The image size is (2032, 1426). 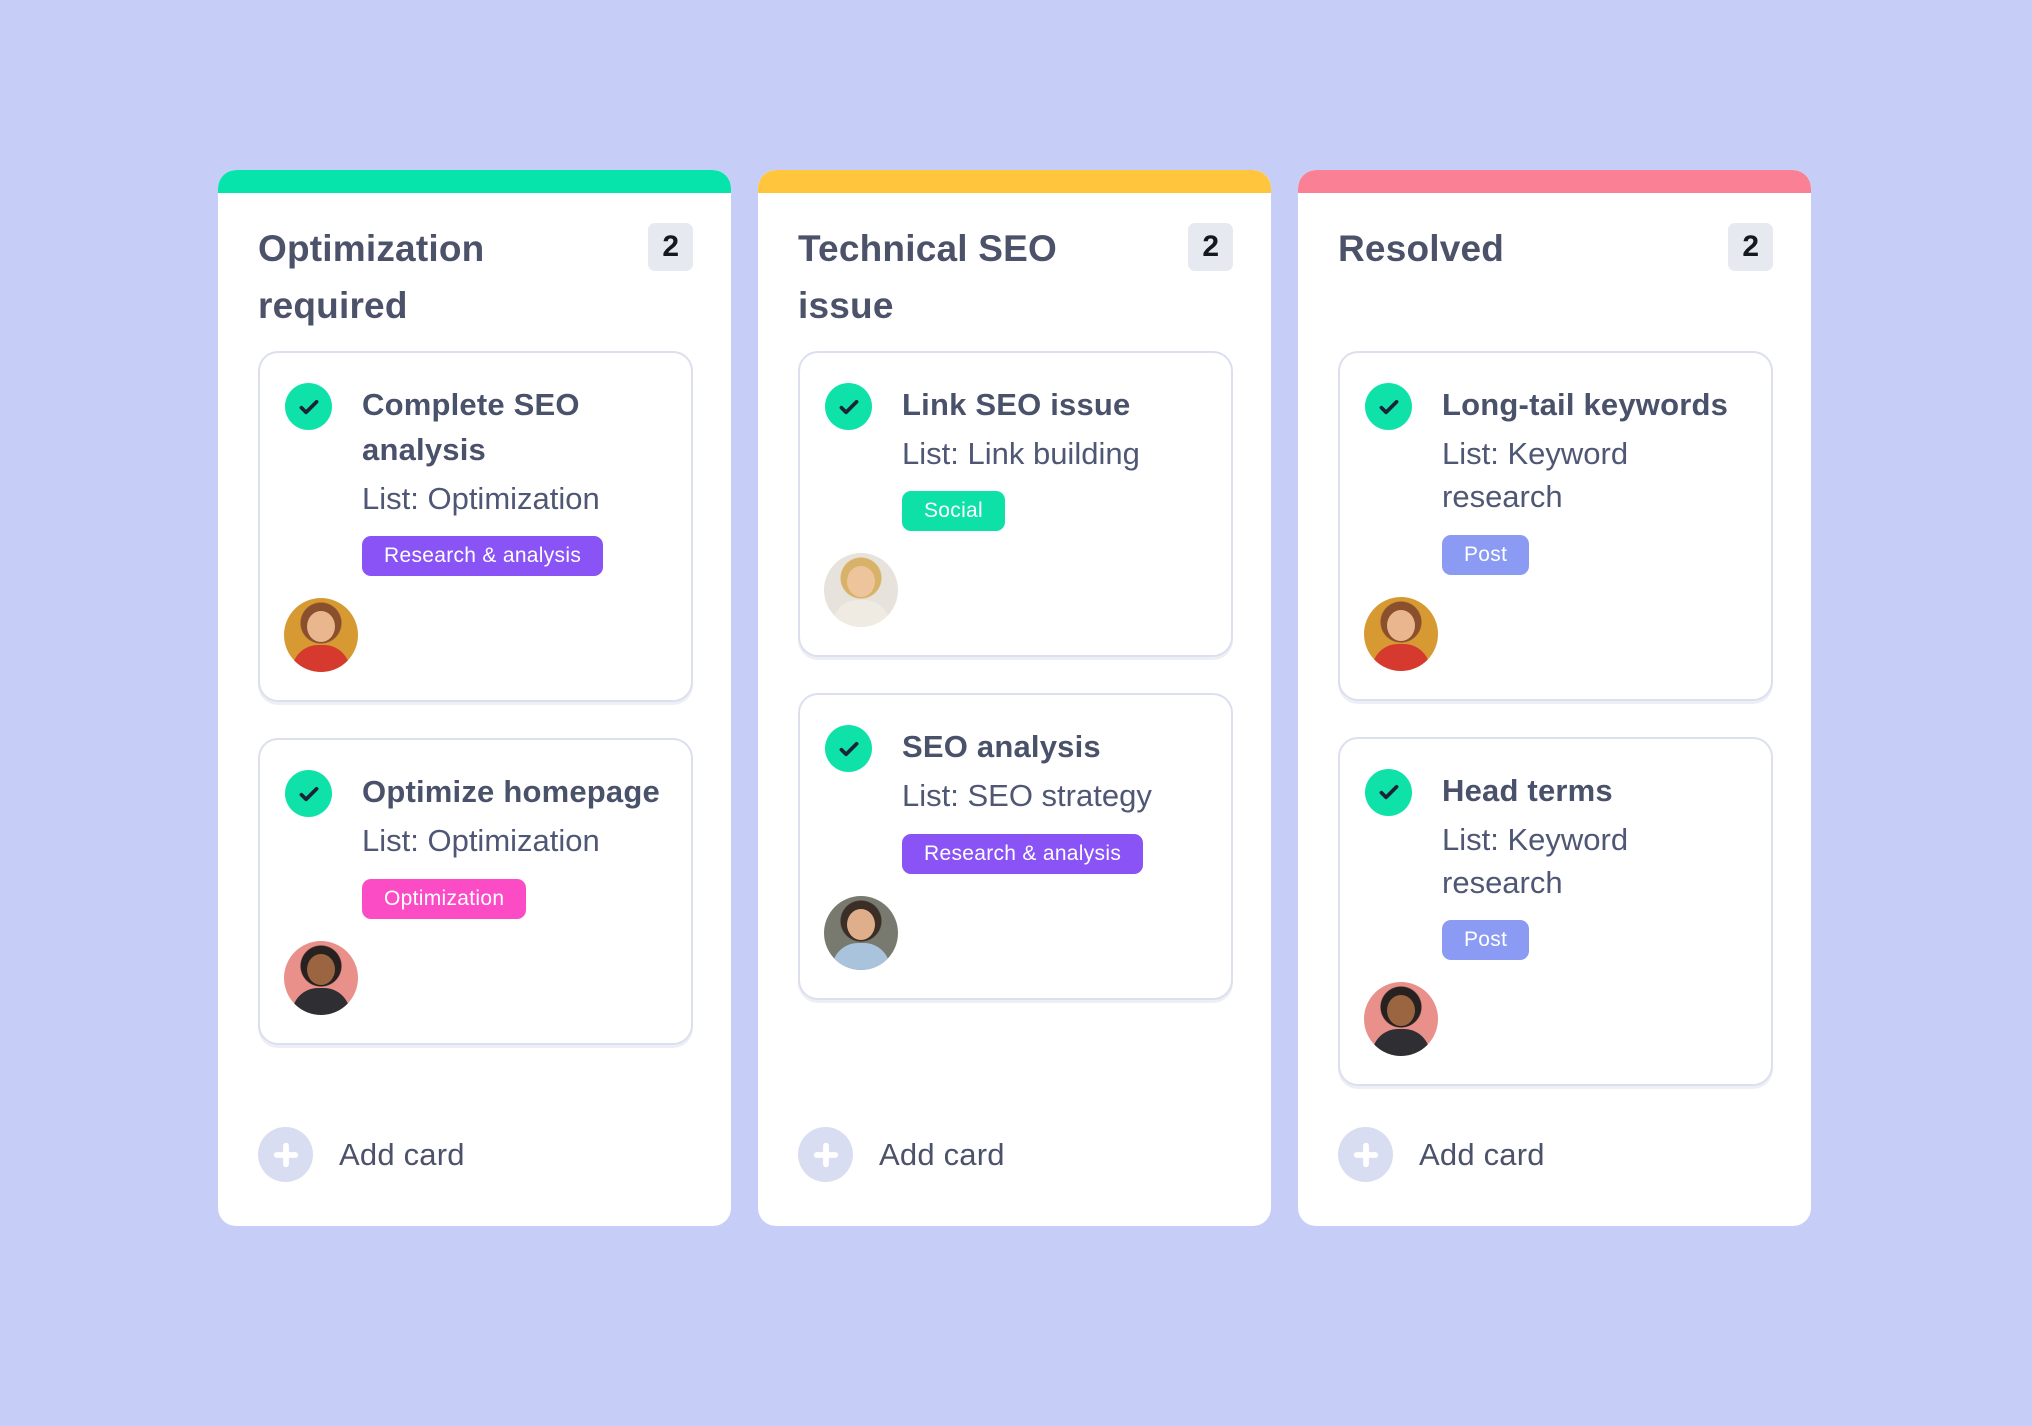 What do you see at coordinates (1421, 248) in the screenshot?
I see `column-title: Resolved` at bounding box center [1421, 248].